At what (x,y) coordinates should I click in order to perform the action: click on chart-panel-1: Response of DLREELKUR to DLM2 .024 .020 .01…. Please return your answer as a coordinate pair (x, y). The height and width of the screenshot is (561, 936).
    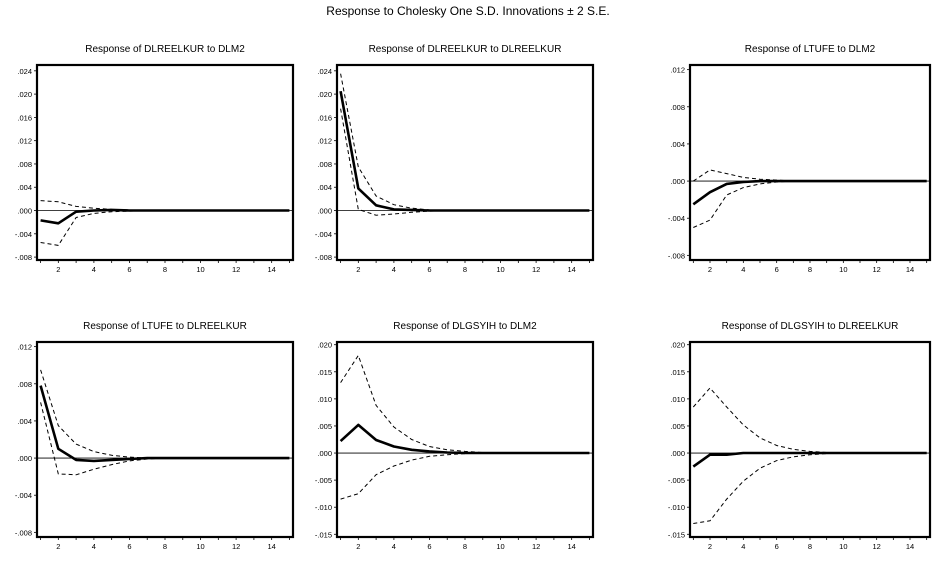
    Looking at the image, I should click on (155, 159).